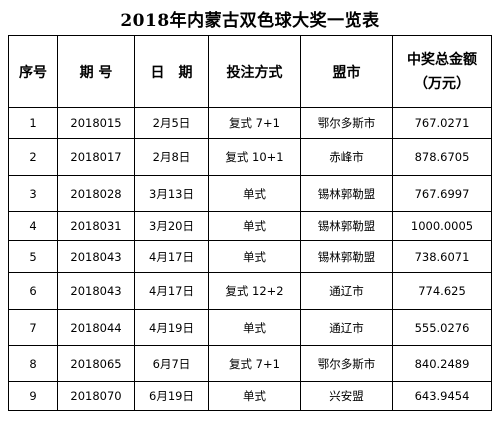  I want to click on page-title: 2018年内蒙古双色球大奖一览表, so click(250, 21).